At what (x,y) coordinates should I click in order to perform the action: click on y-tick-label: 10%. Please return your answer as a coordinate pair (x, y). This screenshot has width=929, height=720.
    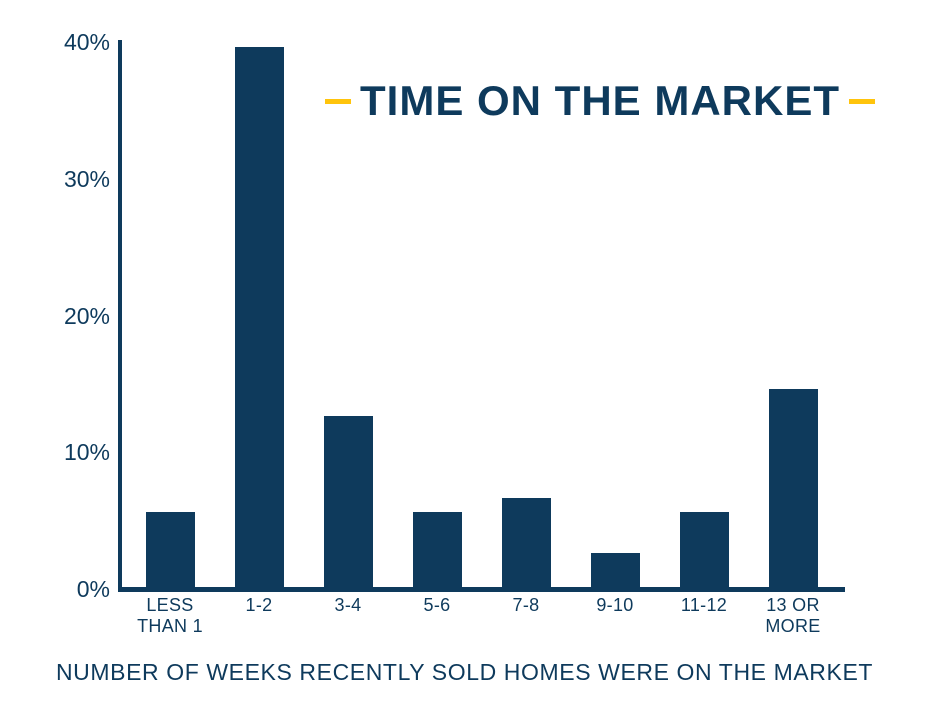
    Looking at the image, I should click on (86, 452).